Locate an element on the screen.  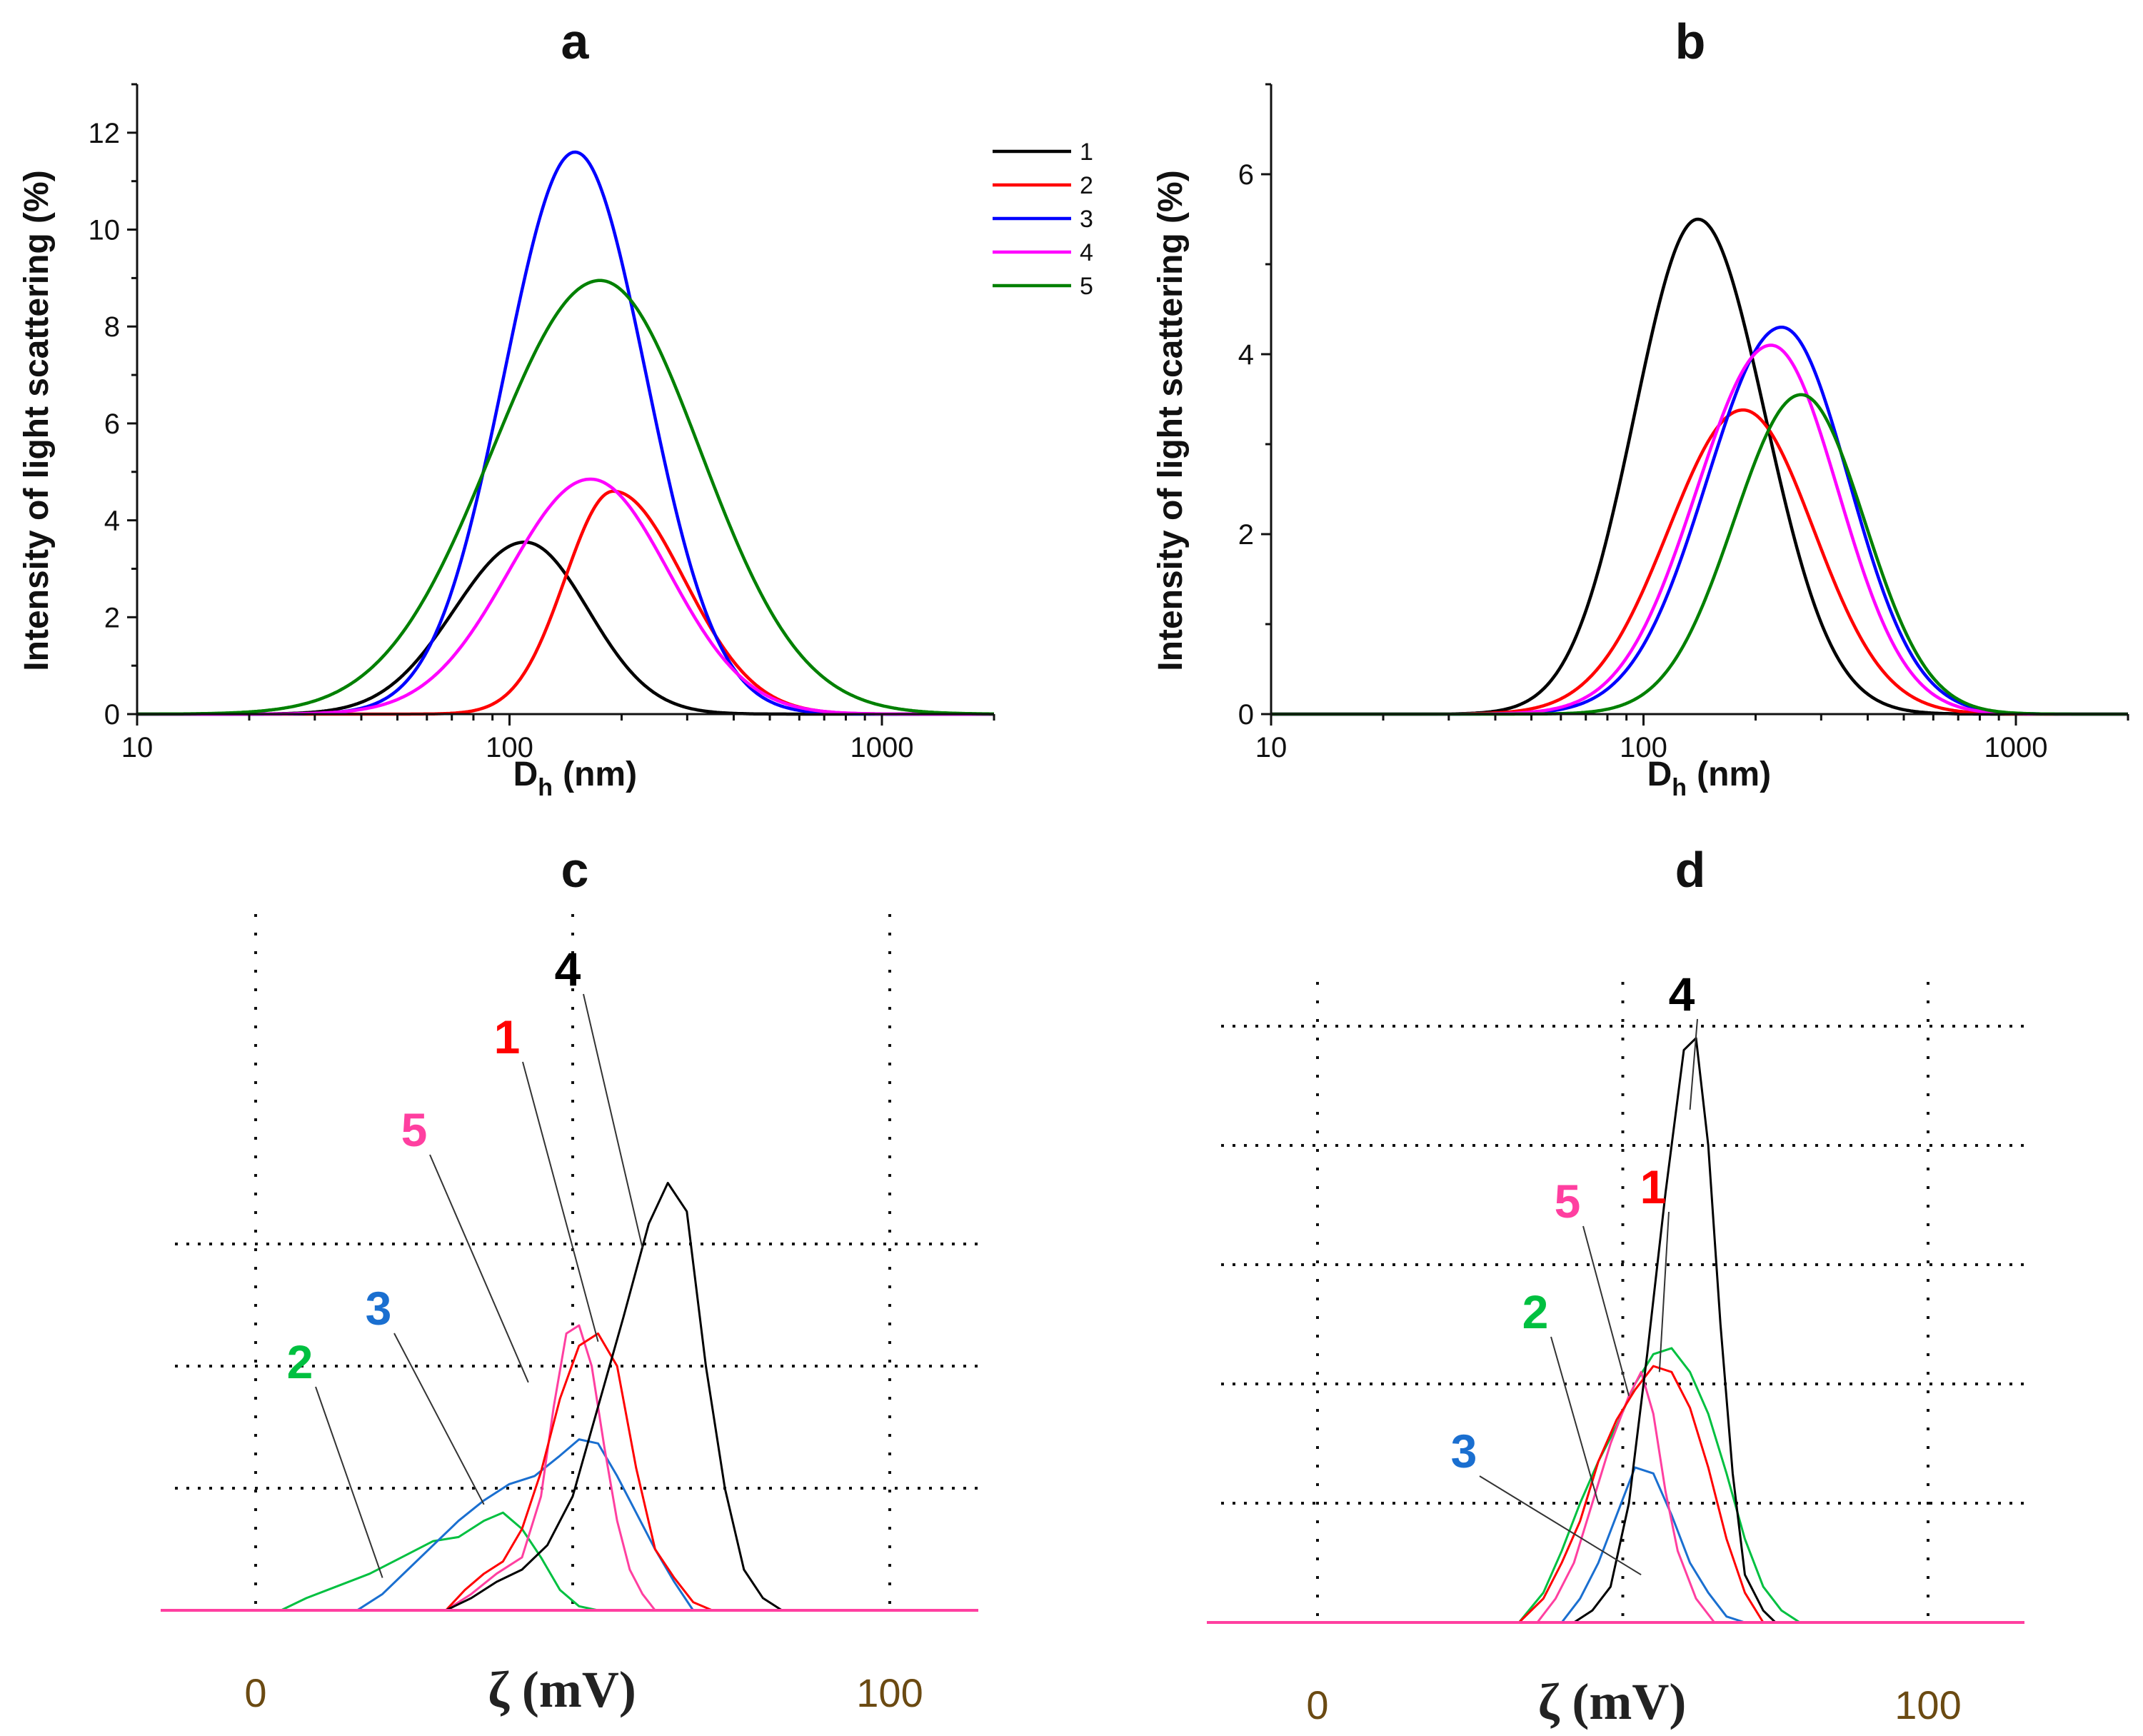
panel-title: c is located at coordinates (575, 870).